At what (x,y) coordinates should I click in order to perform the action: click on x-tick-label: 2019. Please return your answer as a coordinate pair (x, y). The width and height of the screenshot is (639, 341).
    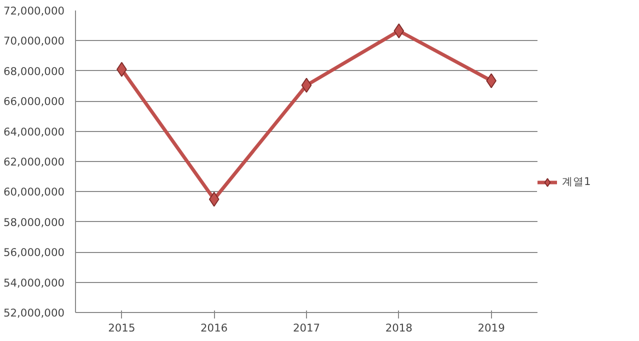
    Looking at the image, I should click on (492, 328).